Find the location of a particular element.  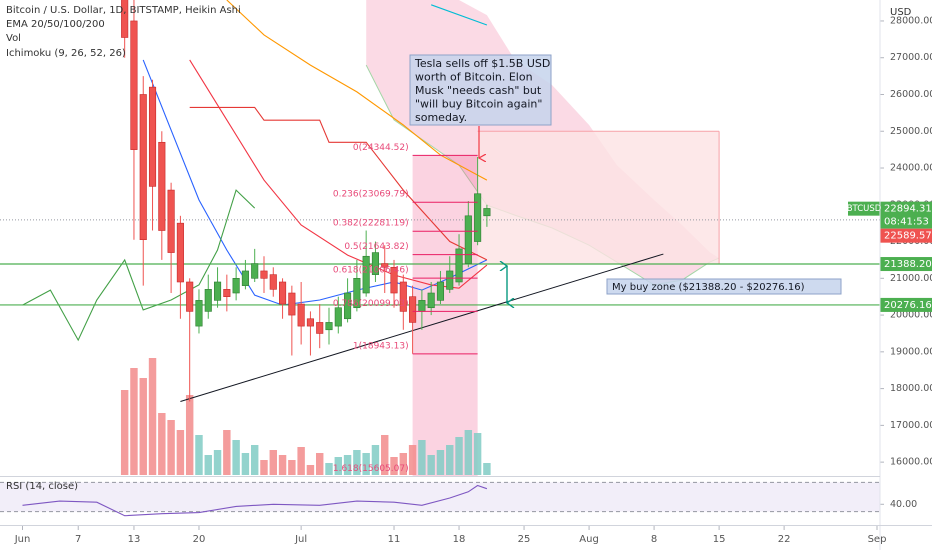

fib-zone is located at coordinates (445, 315).